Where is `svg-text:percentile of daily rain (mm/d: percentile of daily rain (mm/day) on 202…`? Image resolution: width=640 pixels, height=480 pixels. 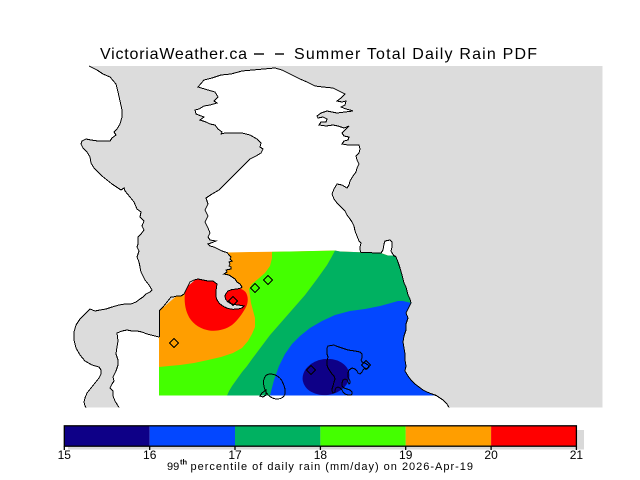
svg-text:percentile of daily rain (mm/d: percentile of daily rain (mm/day) on 202… is located at coordinates (332, 467).